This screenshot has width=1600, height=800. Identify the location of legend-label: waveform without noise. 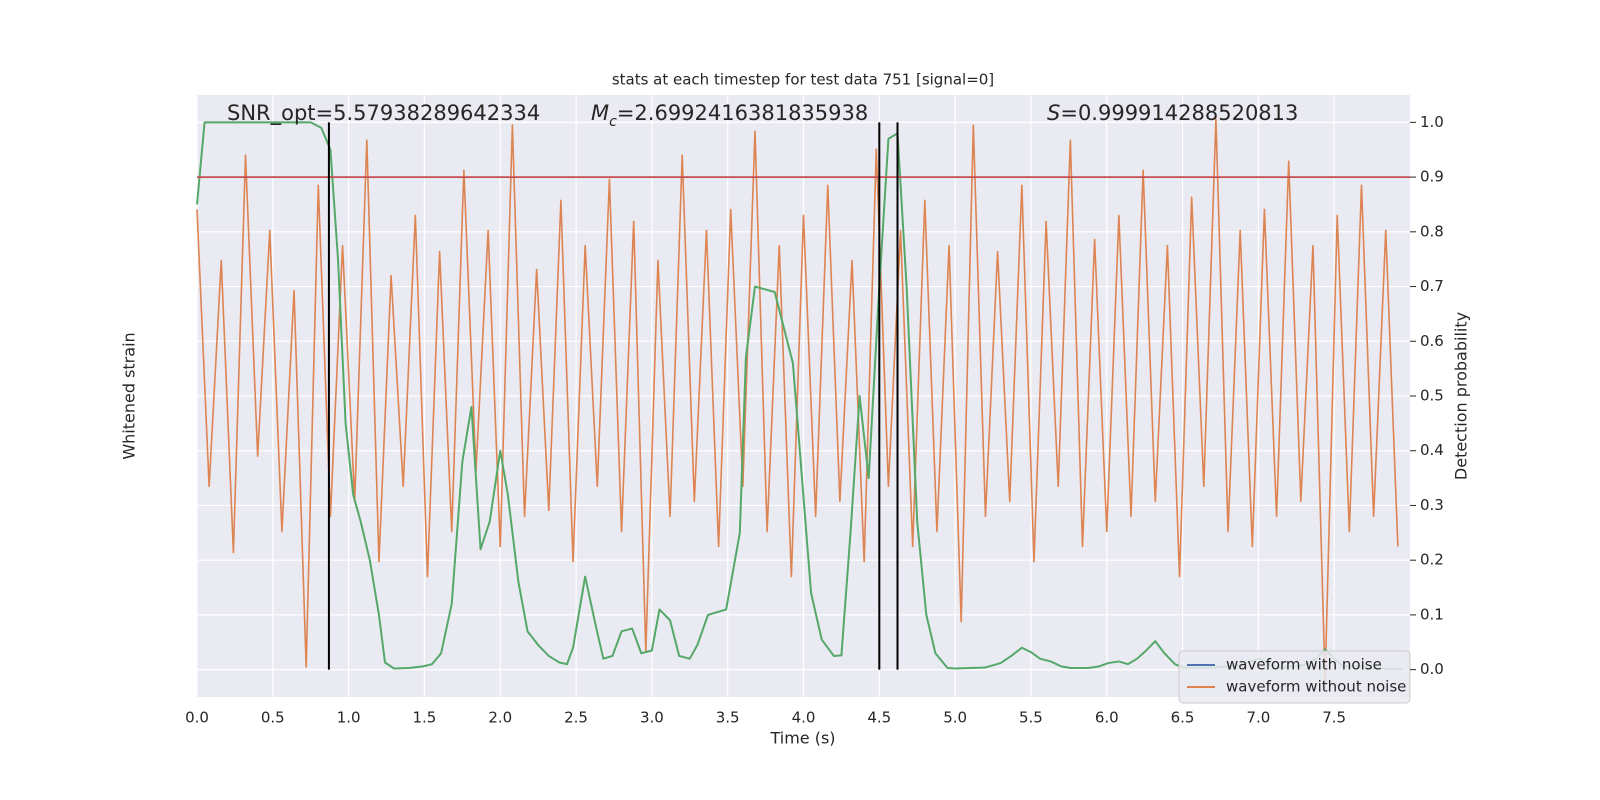
(1316, 687).